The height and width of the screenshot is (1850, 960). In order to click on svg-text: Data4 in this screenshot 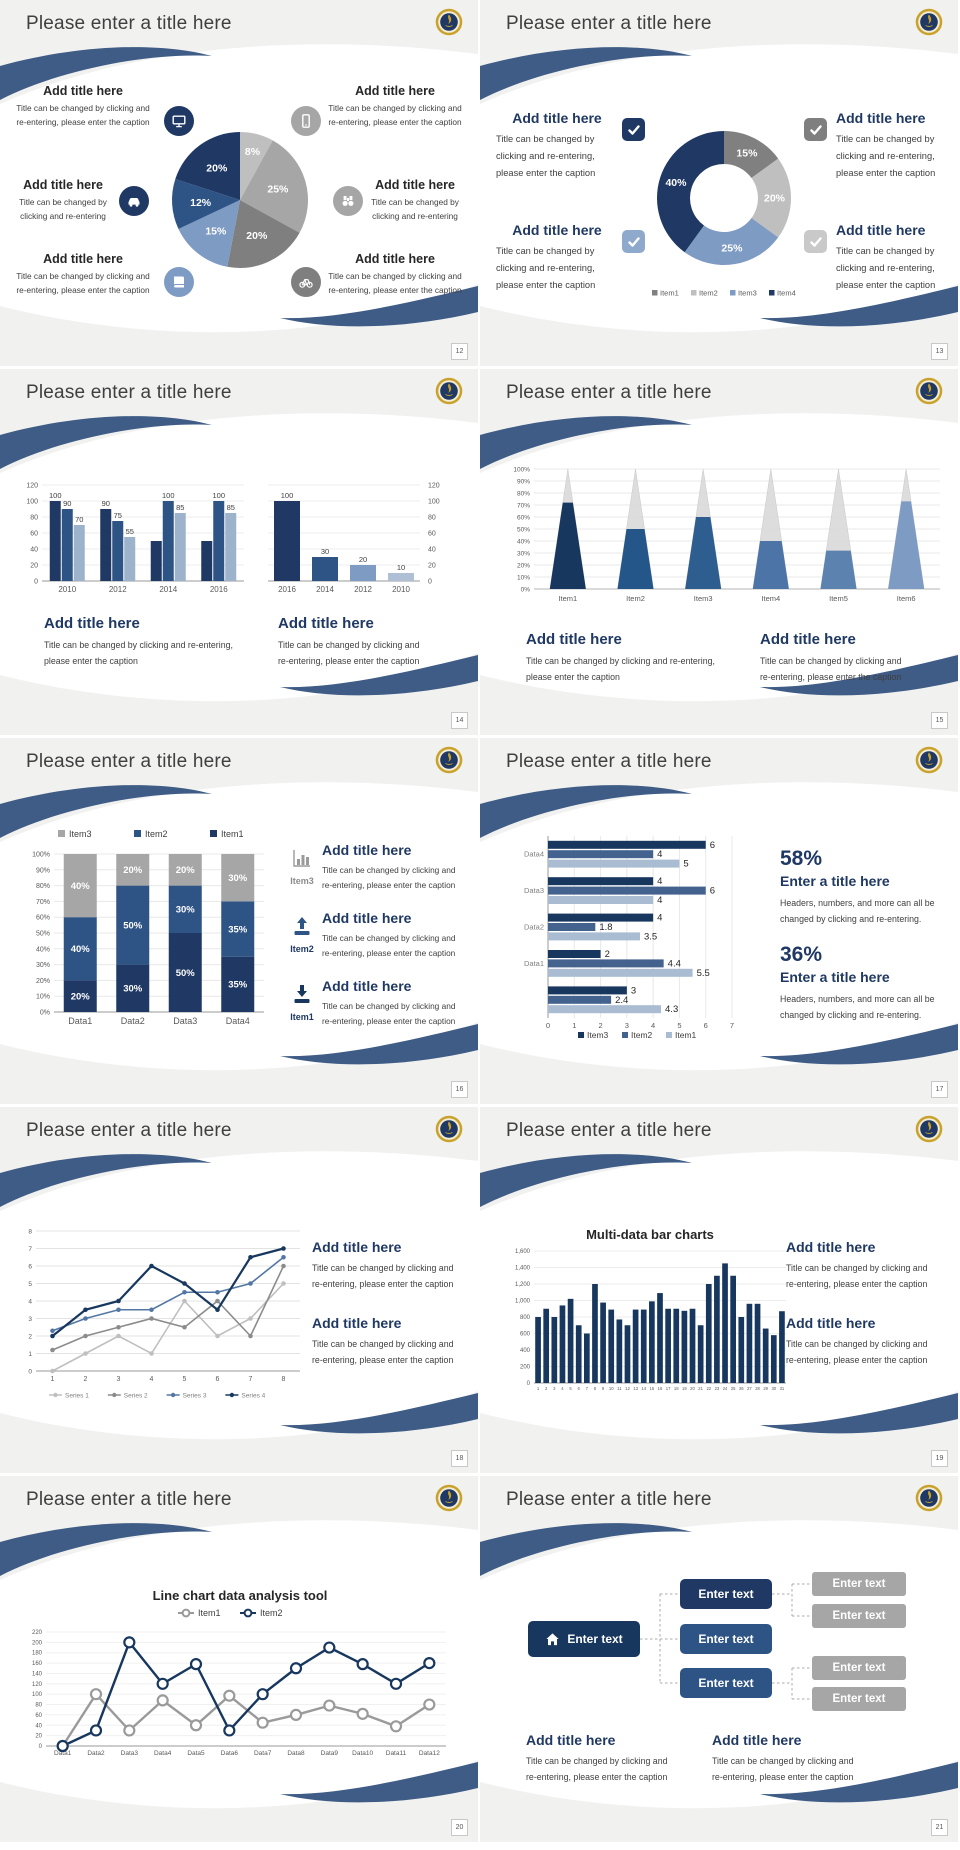, I will do `click(238, 1021)`.